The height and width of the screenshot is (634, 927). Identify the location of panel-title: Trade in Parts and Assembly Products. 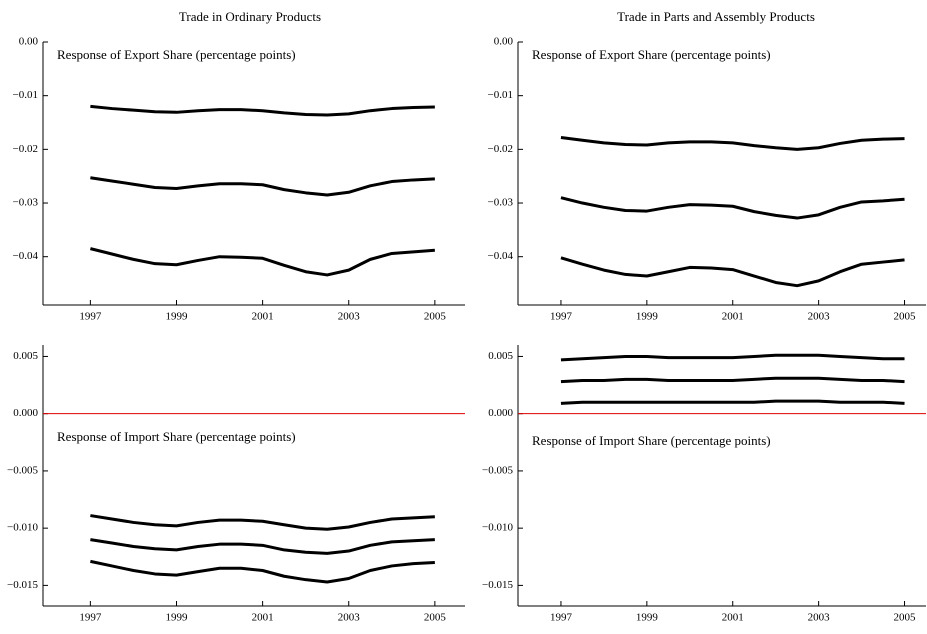
(716, 16).